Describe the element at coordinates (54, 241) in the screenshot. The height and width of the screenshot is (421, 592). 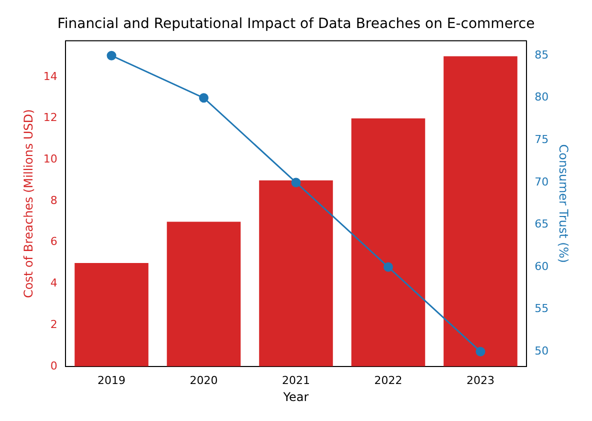
I see `y-tick-label: 6` at that location.